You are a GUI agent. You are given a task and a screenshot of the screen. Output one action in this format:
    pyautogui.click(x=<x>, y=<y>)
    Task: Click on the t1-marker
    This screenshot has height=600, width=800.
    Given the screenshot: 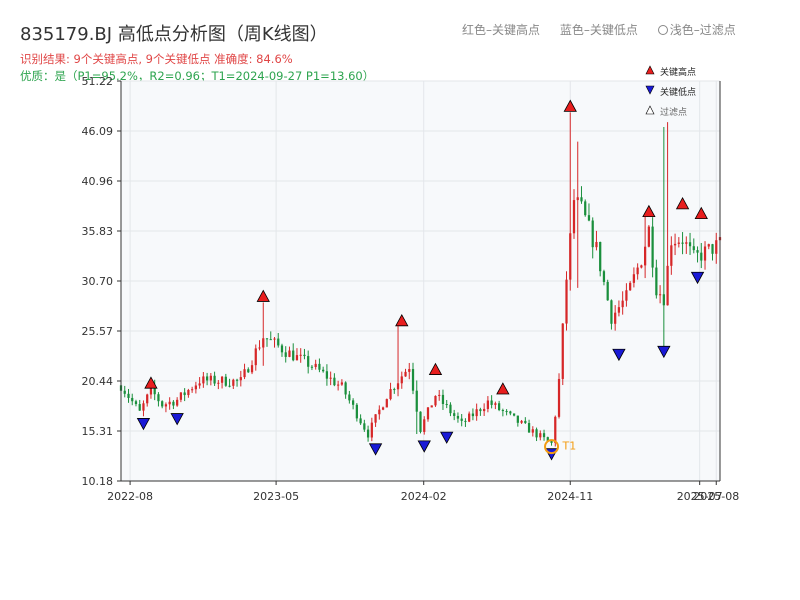 What is the action you would take?
    pyautogui.click(x=552, y=447)
    